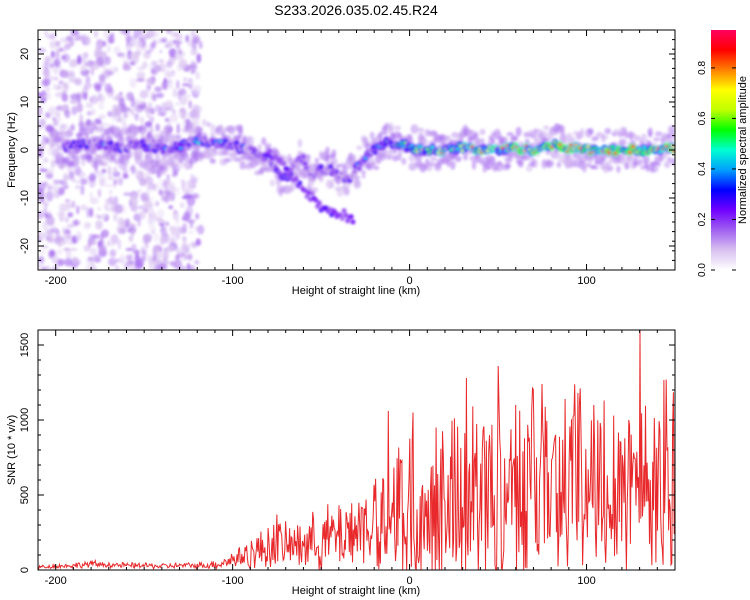 This screenshot has height=600, width=750. Describe the element at coordinates (702, 169) in the screenshot. I see `colorbar-tick-label: 0.4` at that location.